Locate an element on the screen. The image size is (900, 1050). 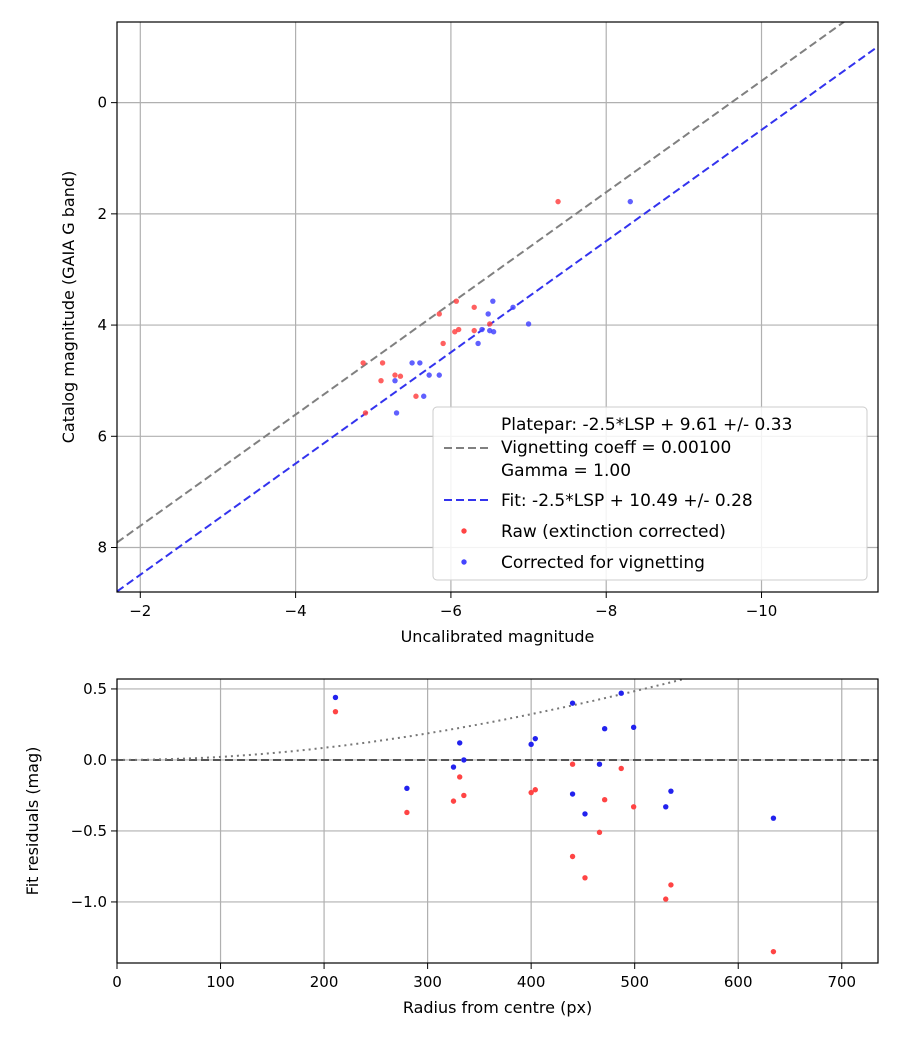
legend-corrected-swatch is located at coordinates (464, 562).